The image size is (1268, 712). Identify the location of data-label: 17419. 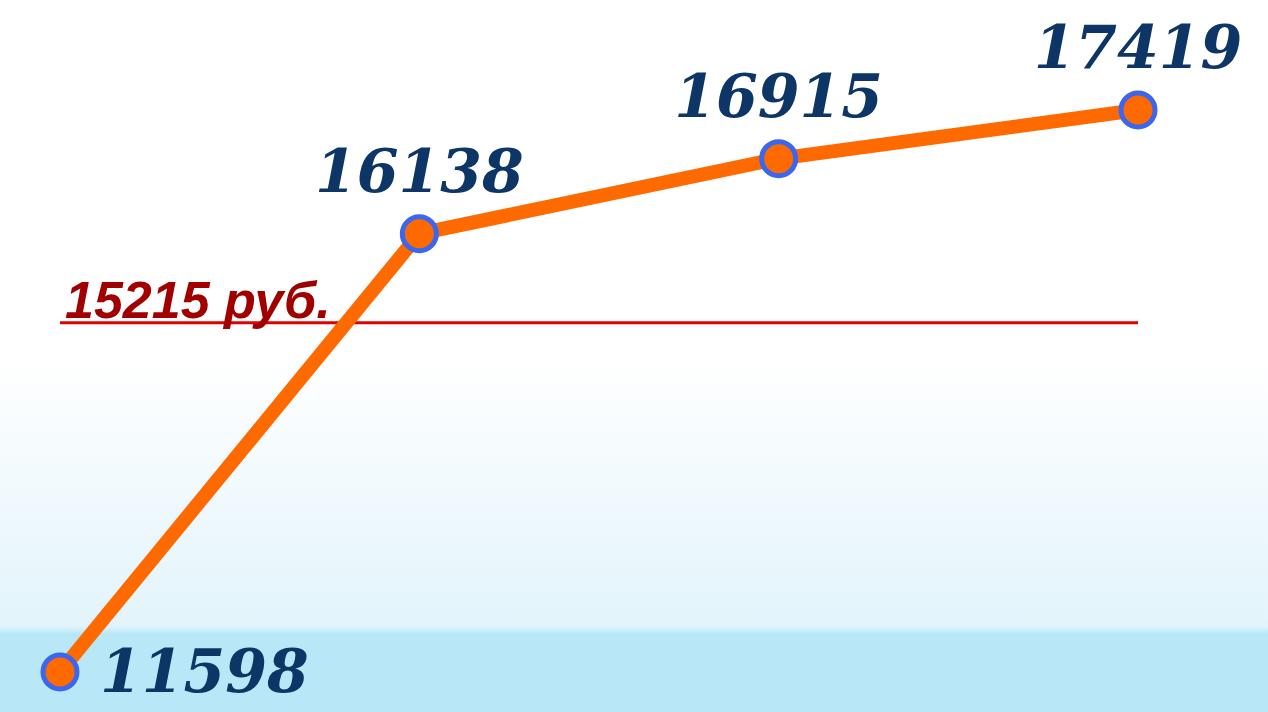
(1138, 47).